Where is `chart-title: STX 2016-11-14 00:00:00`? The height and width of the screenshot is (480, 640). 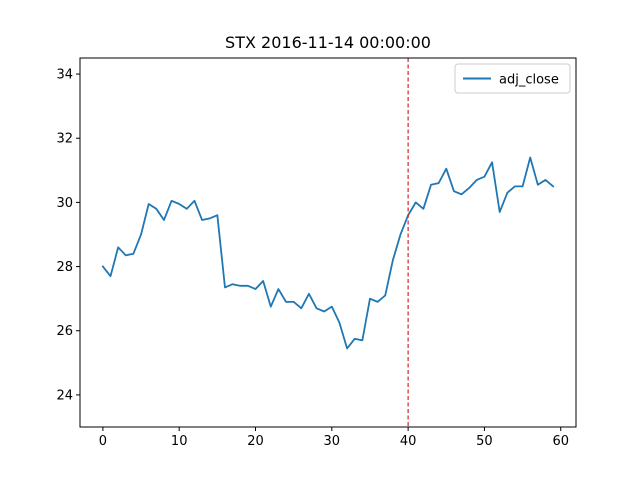
chart-title: STX 2016-11-14 00:00:00 is located at coordinates (328, 42).